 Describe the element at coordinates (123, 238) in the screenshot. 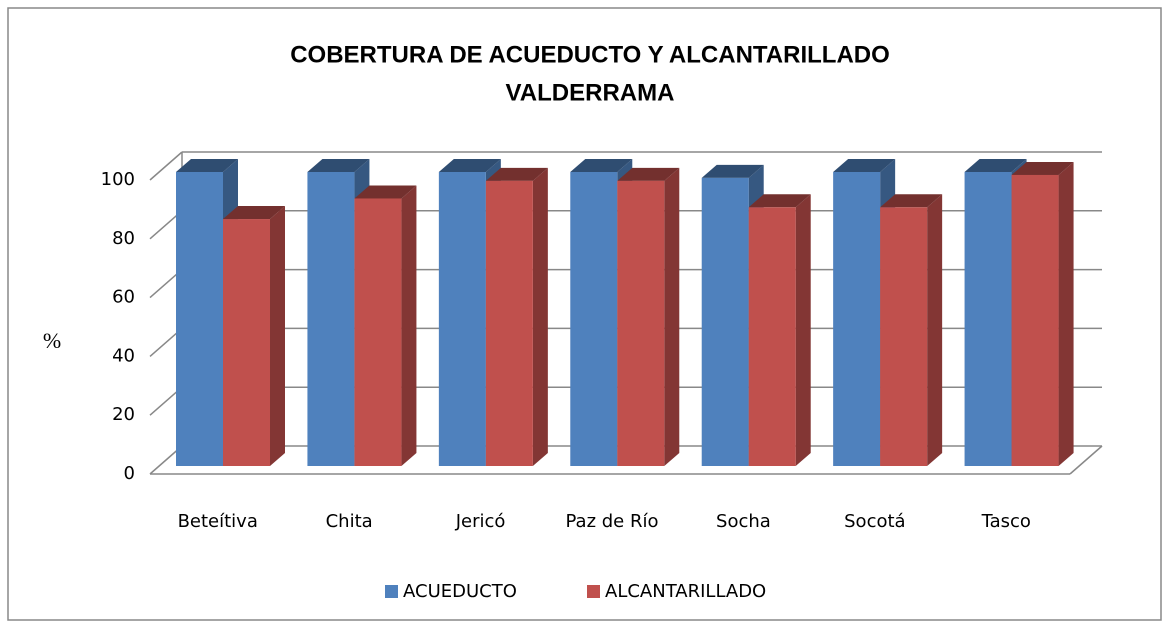

I see `y-tick-label: 80` at that location.